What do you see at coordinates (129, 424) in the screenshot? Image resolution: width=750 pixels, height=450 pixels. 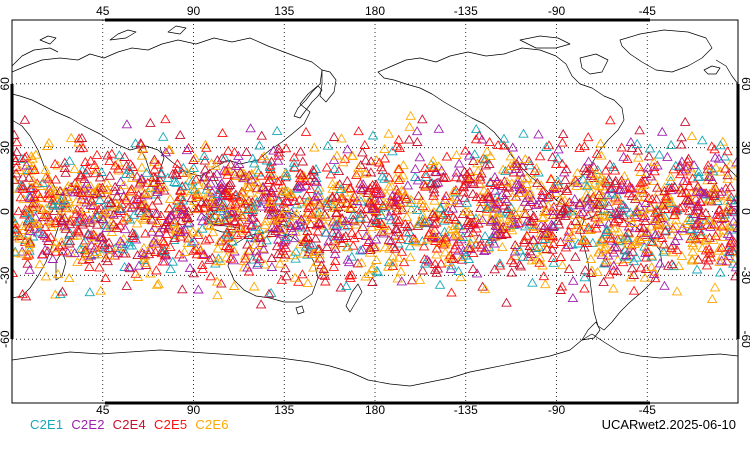 I see `legend-item-c2e4: C2E4` at bounding box center [129, 424].